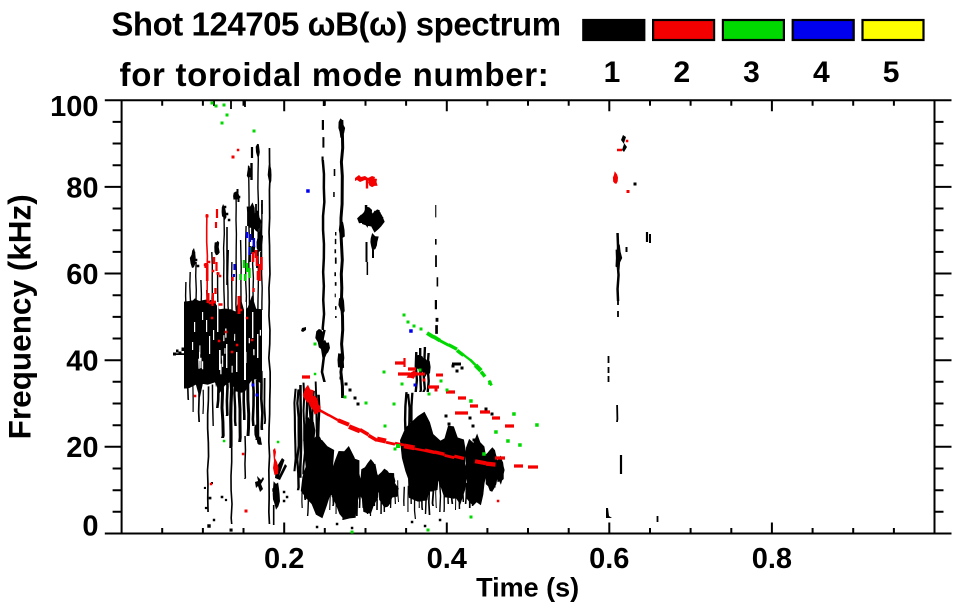 The width and height of the screenshot is (963, 615). What do you see at coordinates (821, 72) in the screenshot?
I see `svg-text: 4` at bounding box center [821, 72].